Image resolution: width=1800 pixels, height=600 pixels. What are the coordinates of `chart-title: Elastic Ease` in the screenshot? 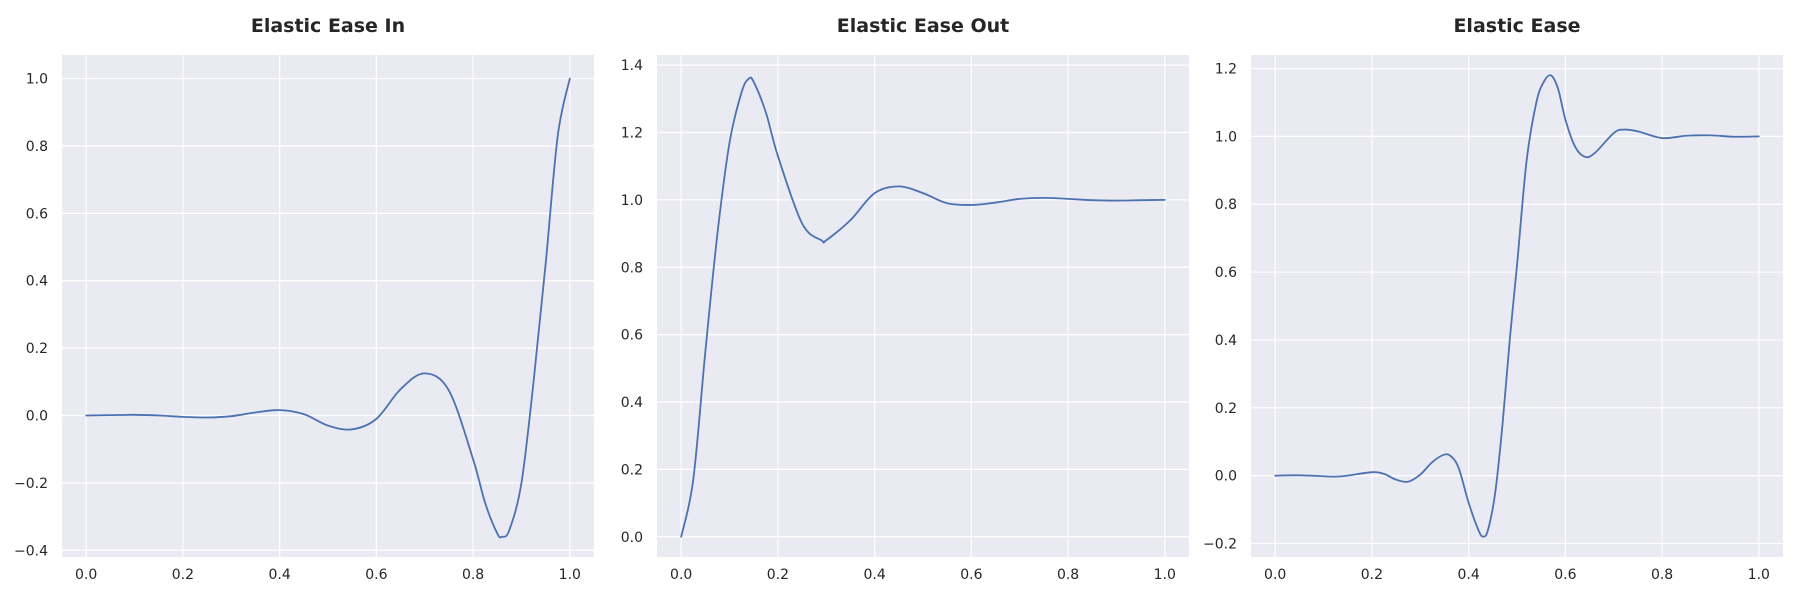 It's located at (1516, 26).